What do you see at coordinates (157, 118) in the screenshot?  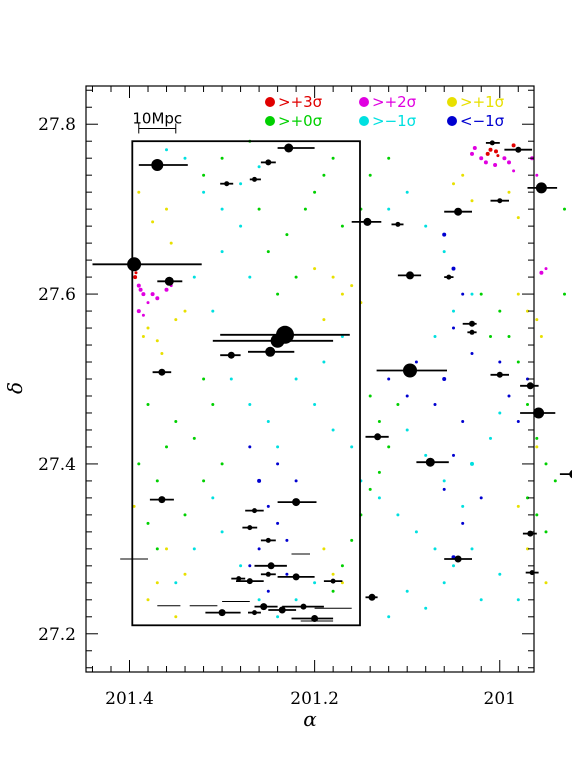 I see `scale-bar-label: 10Mpc` at bounding box center [157, 118].